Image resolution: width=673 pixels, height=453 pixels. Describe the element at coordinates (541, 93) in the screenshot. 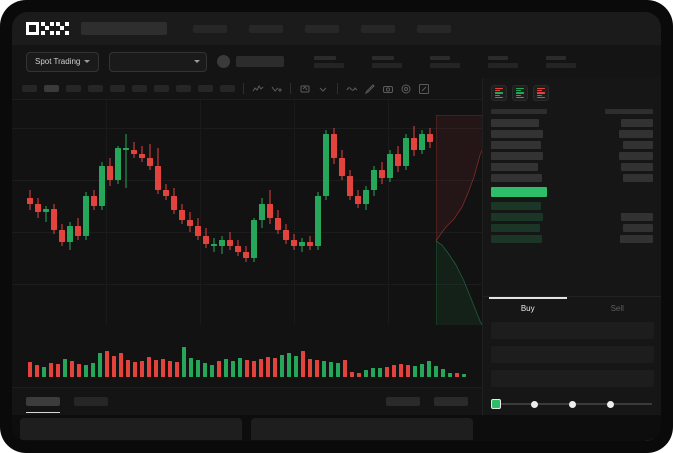

I see `orderbook-mode-asks` at that location.